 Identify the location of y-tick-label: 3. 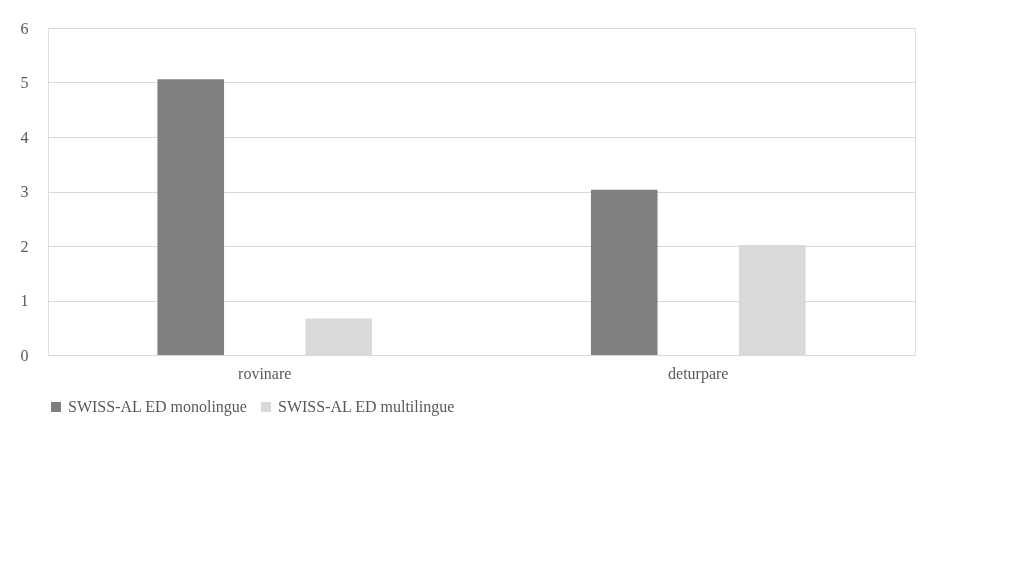
(24, 191).